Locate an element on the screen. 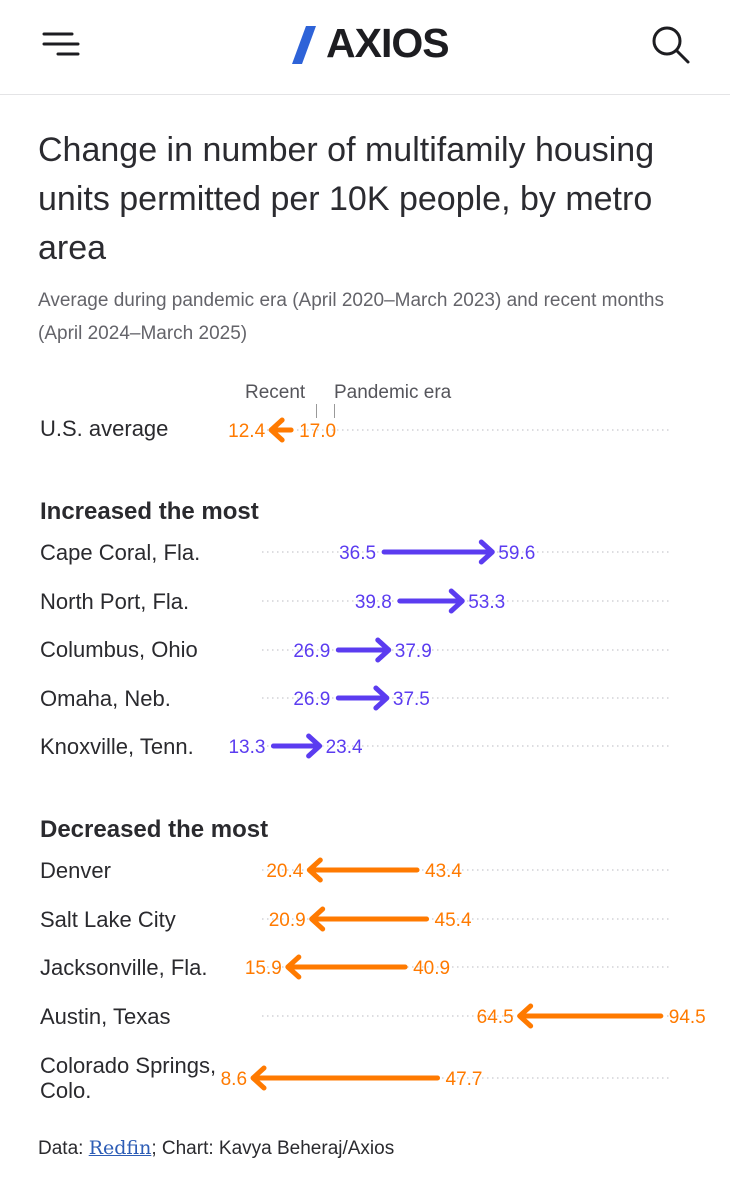 The image size is (730, 1200). legend-tick-pandemic is located at coordinates (334, 411).